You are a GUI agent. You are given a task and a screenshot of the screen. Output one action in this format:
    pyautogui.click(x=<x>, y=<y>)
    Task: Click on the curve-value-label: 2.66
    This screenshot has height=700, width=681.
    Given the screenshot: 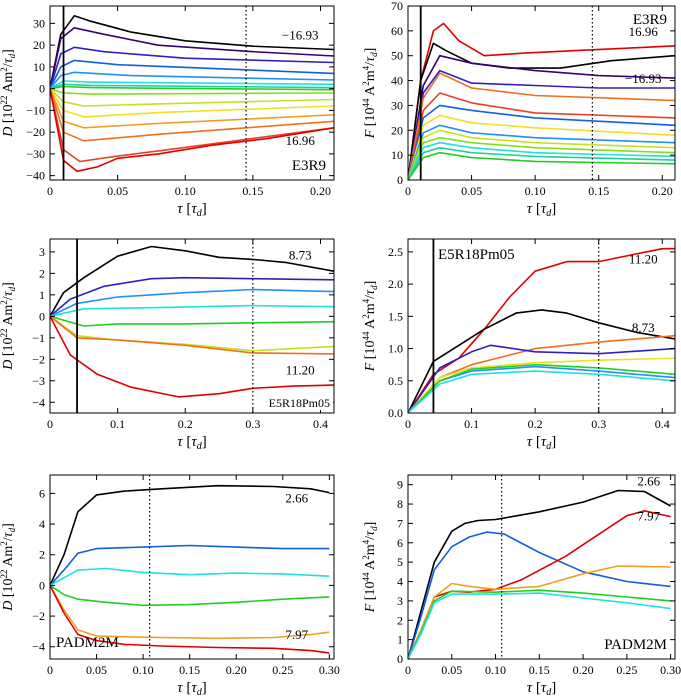 What is the action you would take?
    pyautogui.click(x=296, y=498)
    